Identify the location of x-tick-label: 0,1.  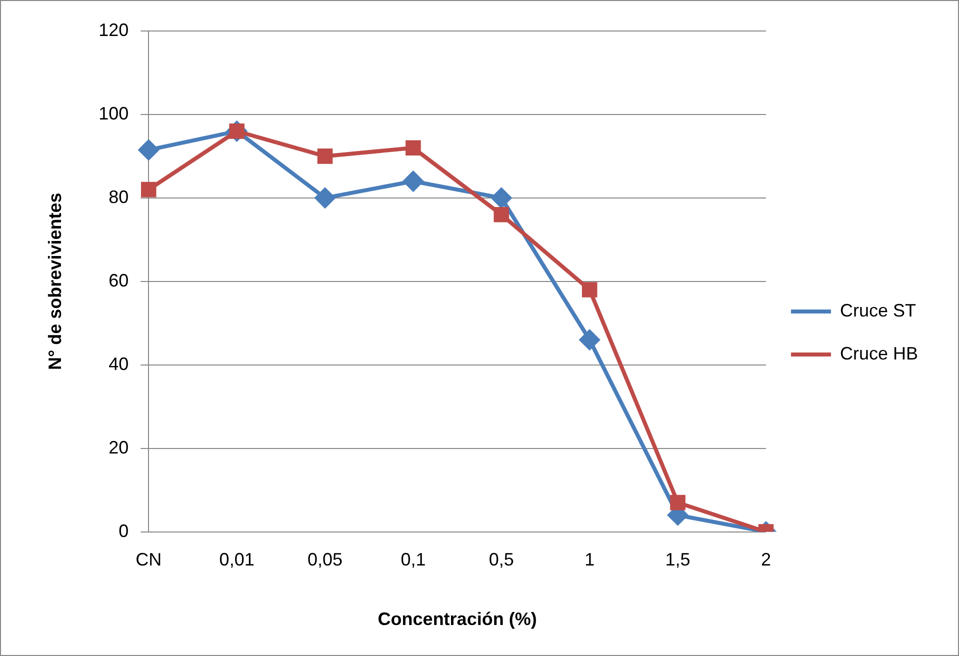
(413, 560).